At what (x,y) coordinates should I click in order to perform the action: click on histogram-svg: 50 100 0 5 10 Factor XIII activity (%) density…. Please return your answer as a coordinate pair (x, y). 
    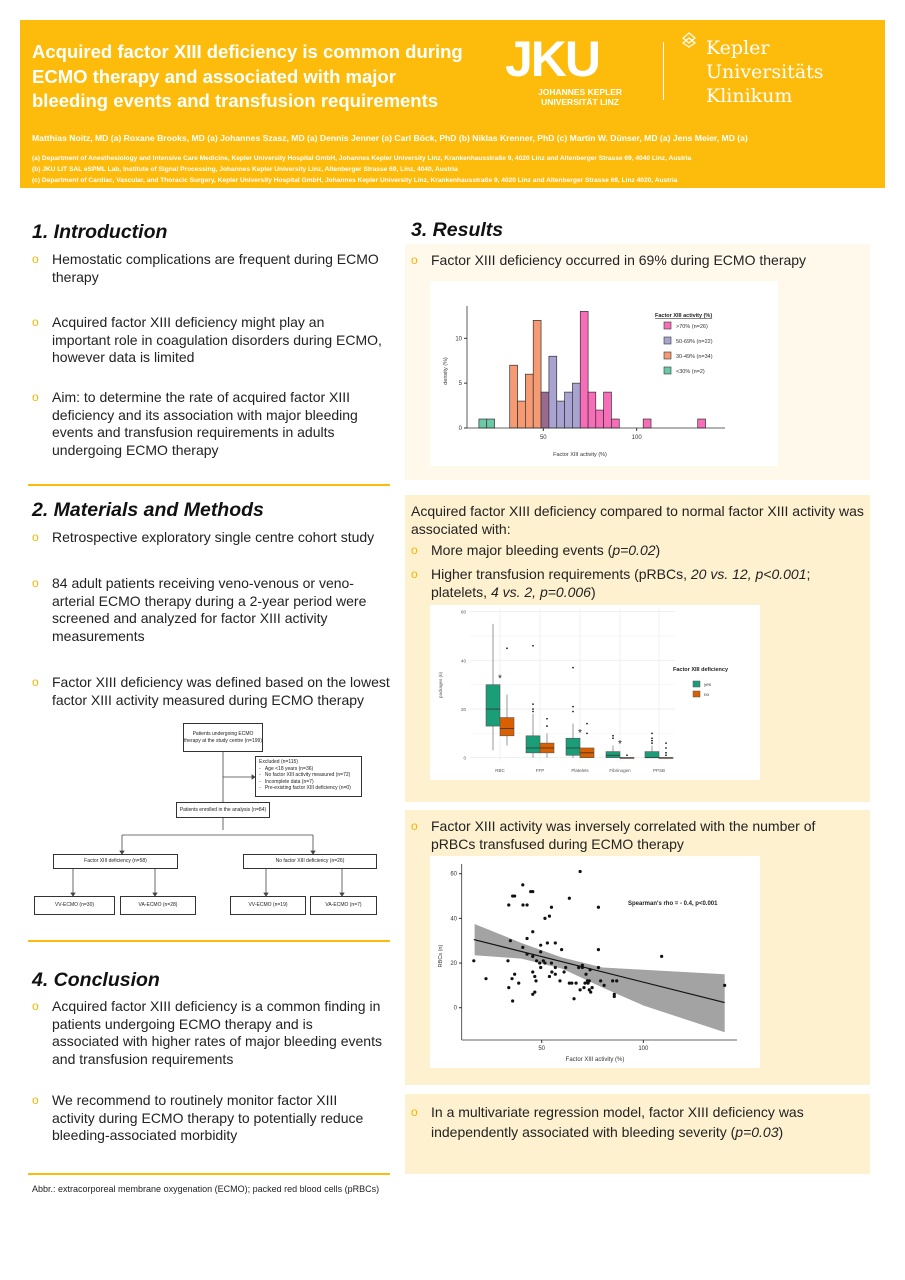
    Looking at the image, I should click on (584, 382).